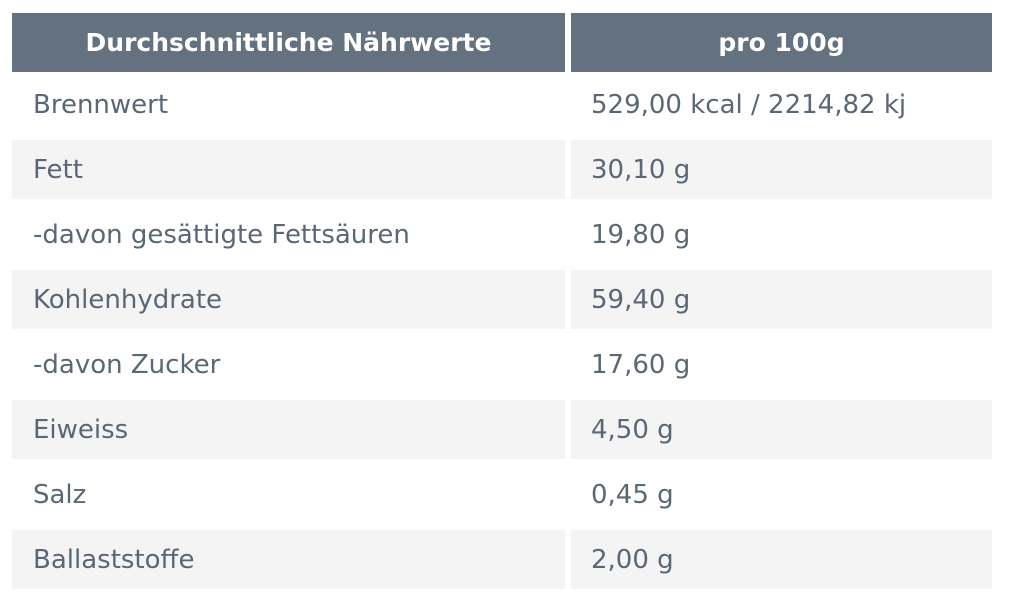  What do you see at coordinates (502, 234) in the screenshot?
I see `table-row: -davon gesättigte Fettsäuren 19,80 g` at bounding box center [502, 234].